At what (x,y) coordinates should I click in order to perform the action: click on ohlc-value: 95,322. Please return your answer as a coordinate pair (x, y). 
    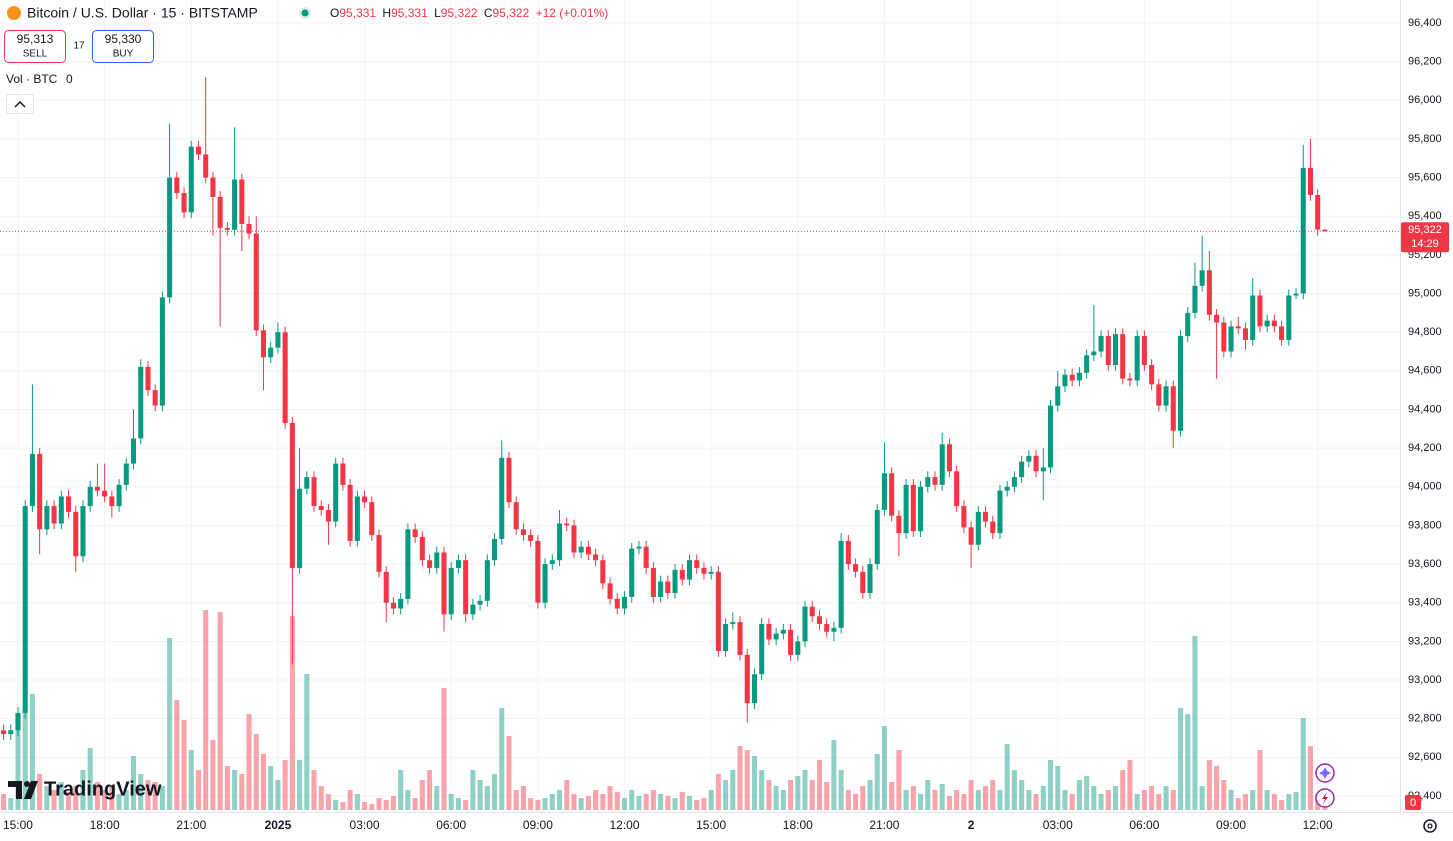
    Looking at the image, I should click on (511, 13).